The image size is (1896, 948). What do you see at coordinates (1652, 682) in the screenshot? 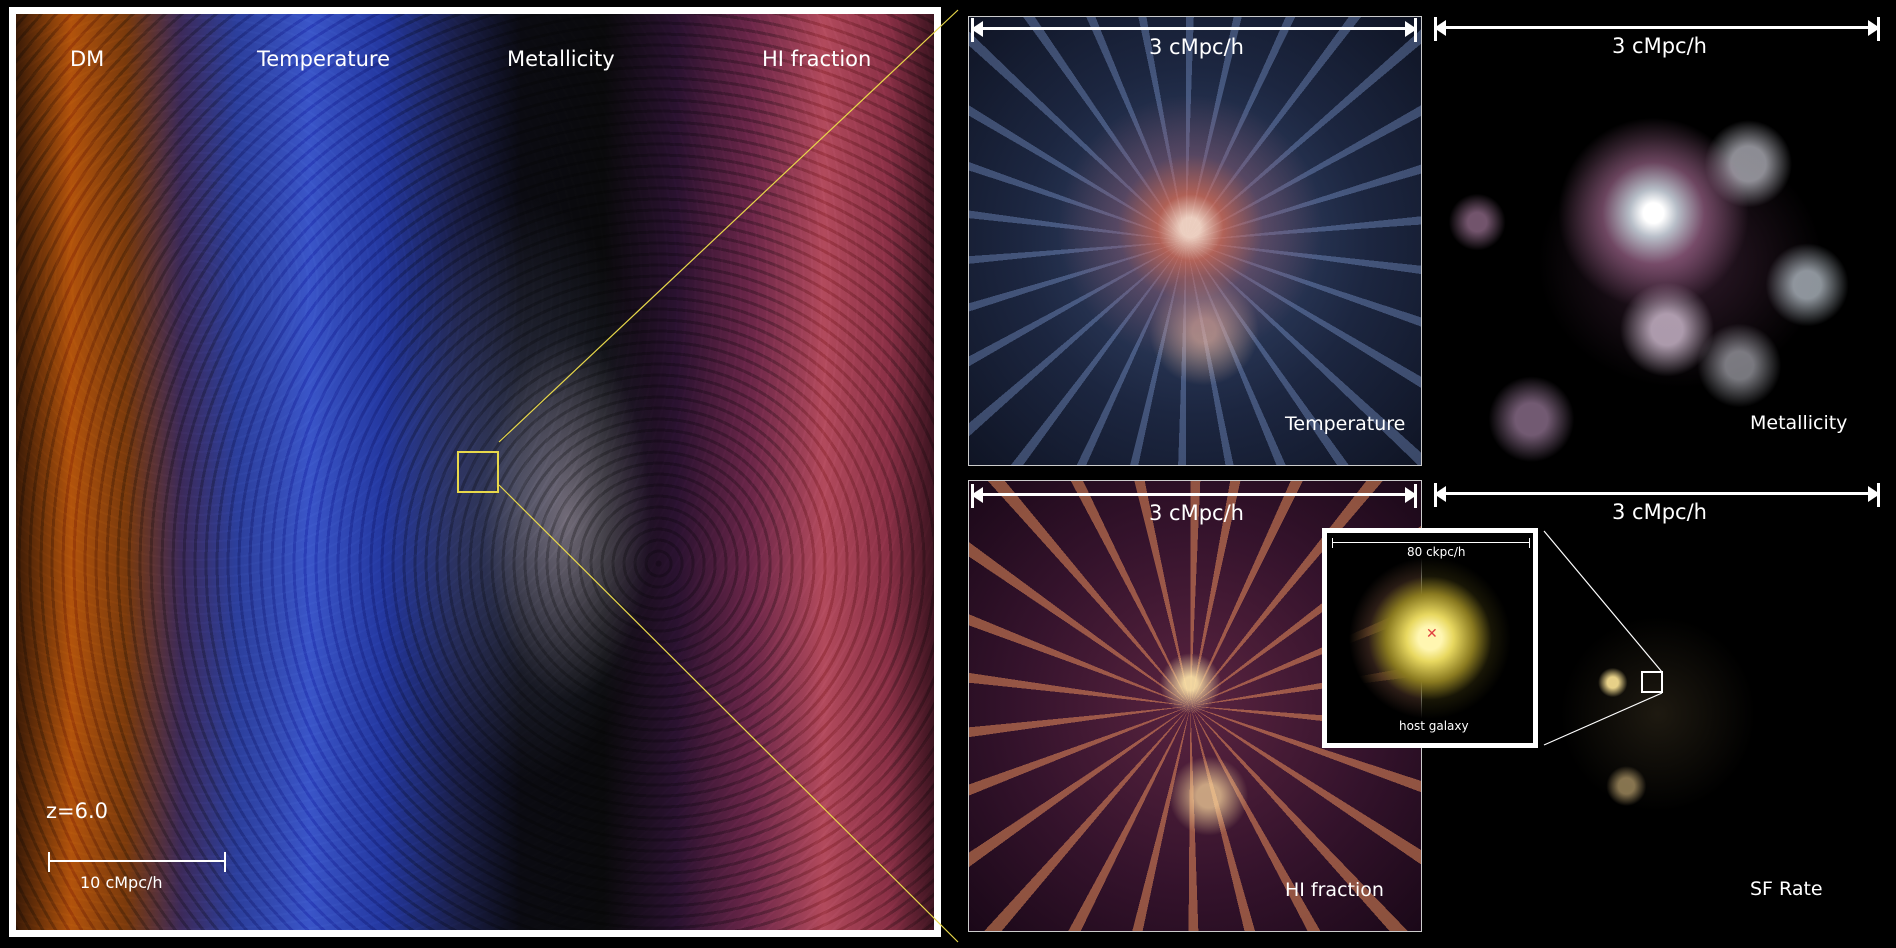
I see `sf-rate-zoom-box` at bounding box center [1652, 682].